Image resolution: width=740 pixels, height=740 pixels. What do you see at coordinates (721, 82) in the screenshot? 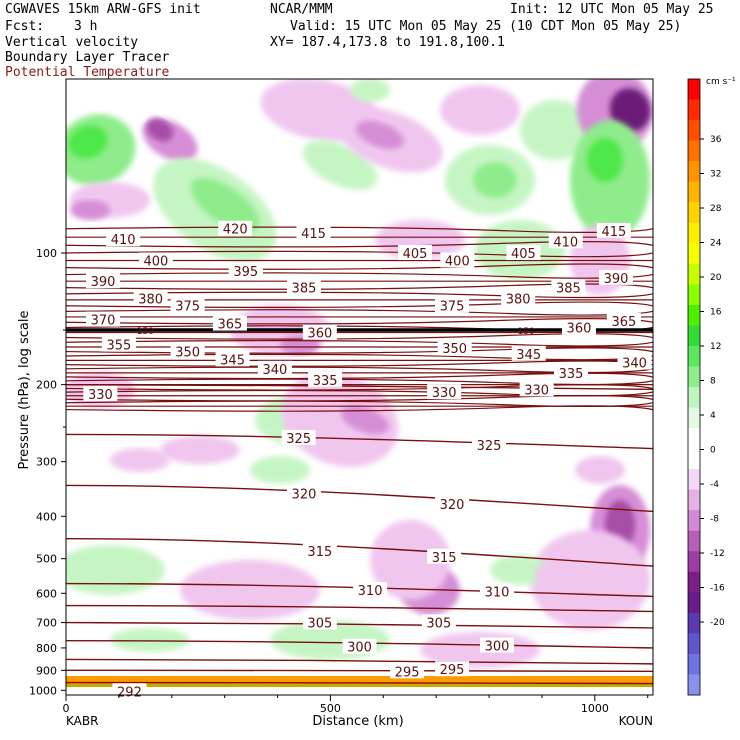
I see `colorbar-unit: cm s⁻¹` at bounding box center [721, 82].